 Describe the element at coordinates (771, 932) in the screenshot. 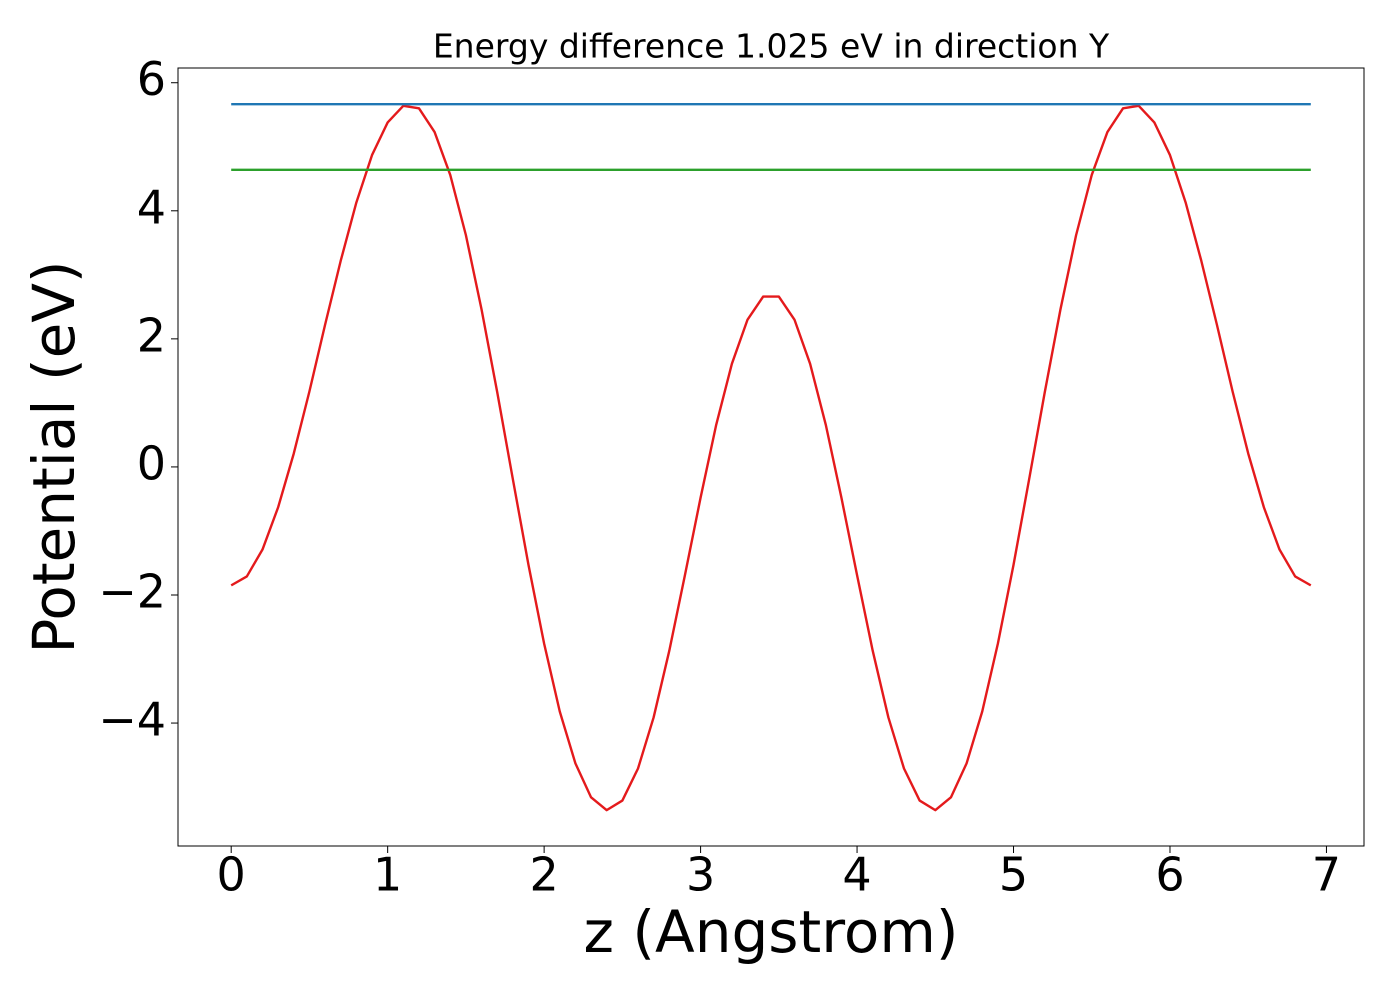

I see `x-axis-label: z (Angstrom)` at that location.